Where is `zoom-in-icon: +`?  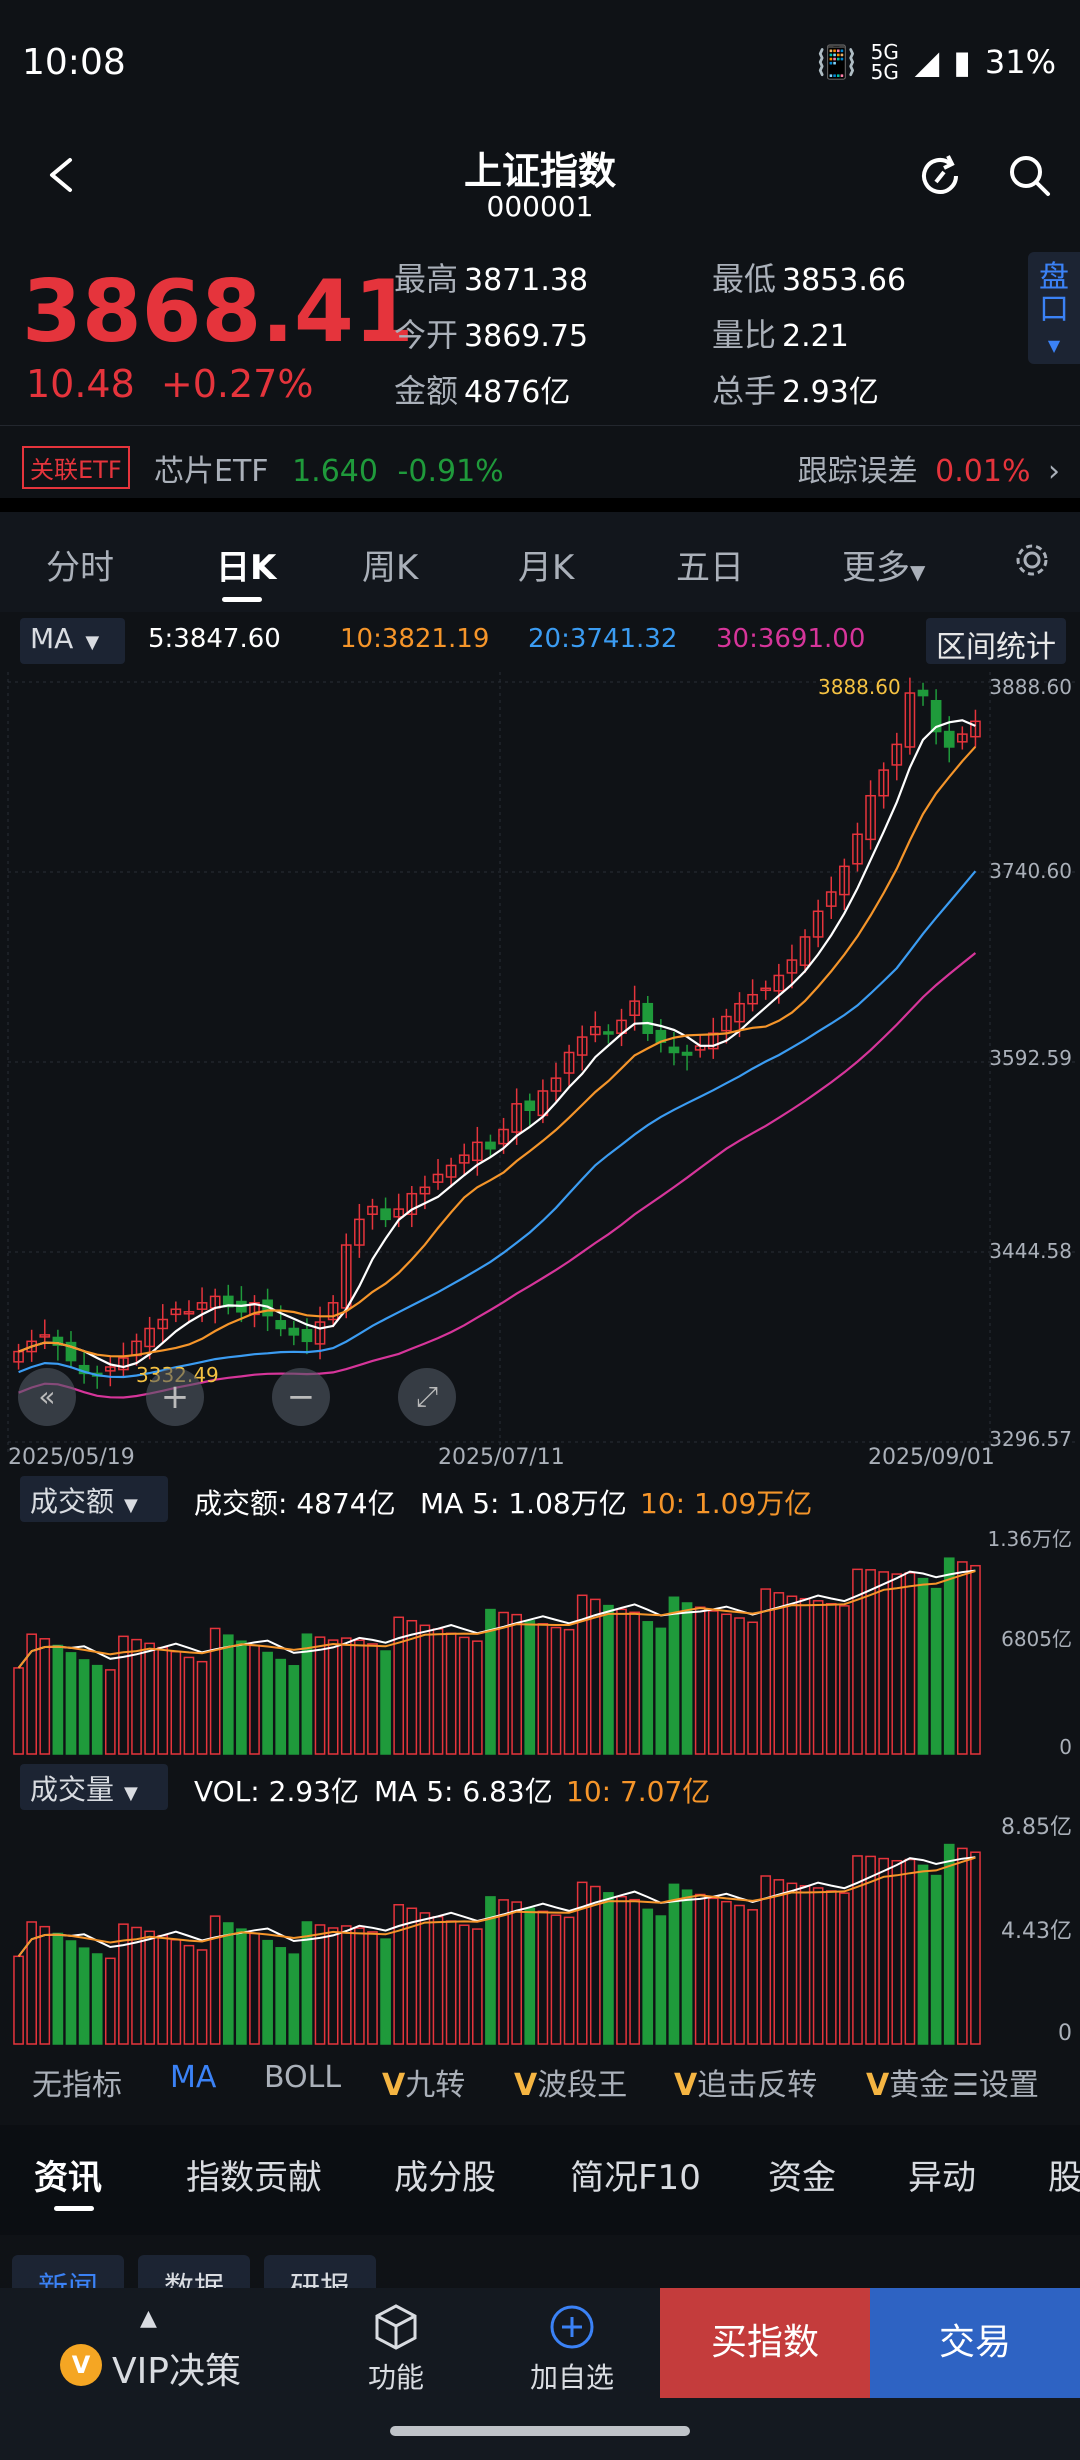 zoom-in-icon: + is located at coordinates (175, 1397).